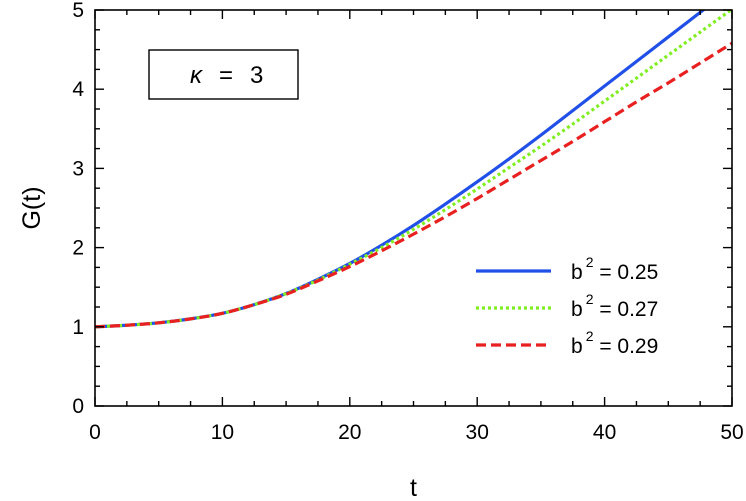 The image size is (746, 501). Describe the element at coordinates (222, 432) in the screenshot. I see `x-tick-label: 10` at that location.